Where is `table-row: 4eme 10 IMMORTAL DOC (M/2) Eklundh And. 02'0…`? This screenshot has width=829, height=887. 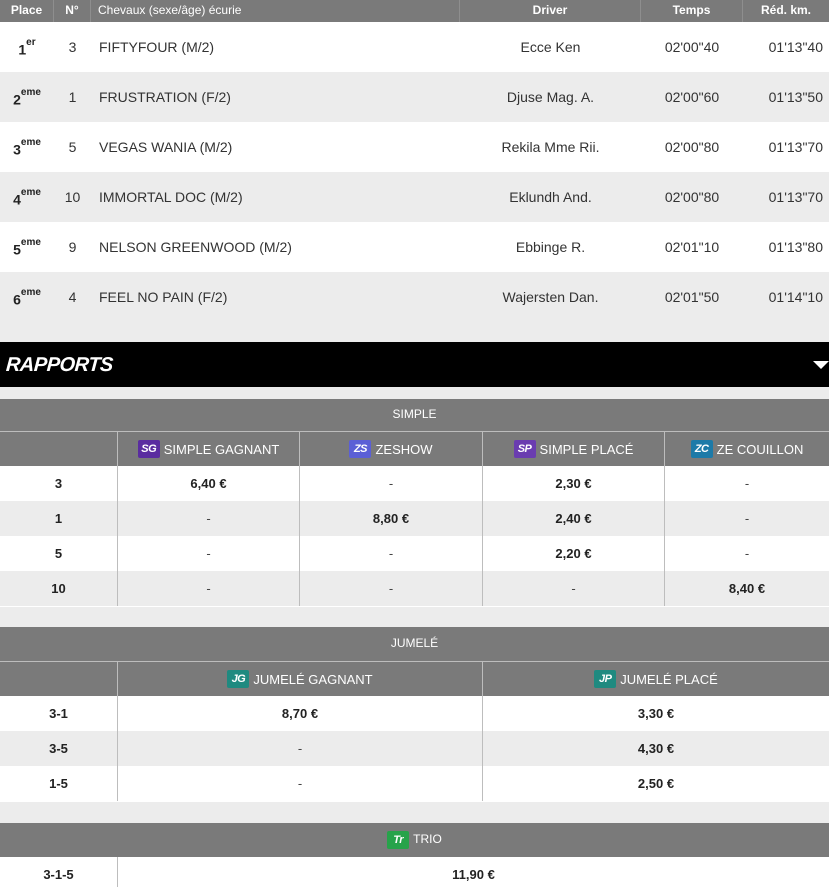 table-row: 4eme 10 IMMORTAL DOC (M/2) Eklundh And. 02'0… is located at coordinates (414, 197).